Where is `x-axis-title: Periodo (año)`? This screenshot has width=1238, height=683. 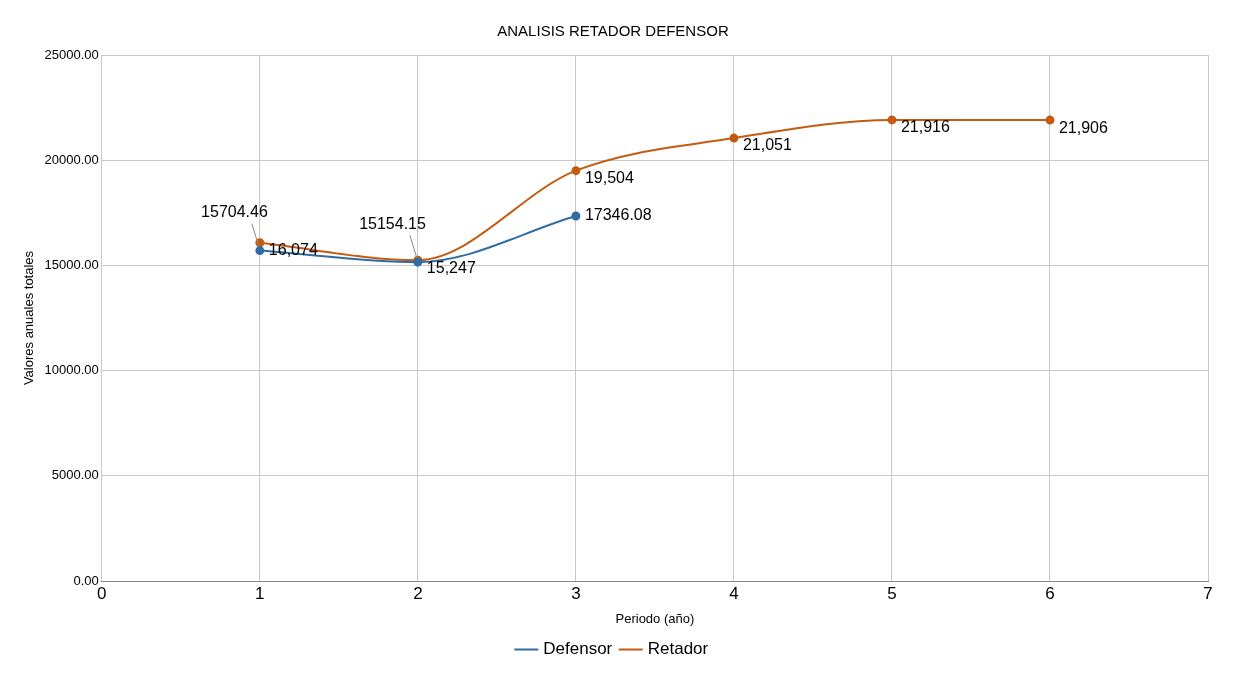 x-axis-title: Periodo (año) is located at coordinates (655, 618).